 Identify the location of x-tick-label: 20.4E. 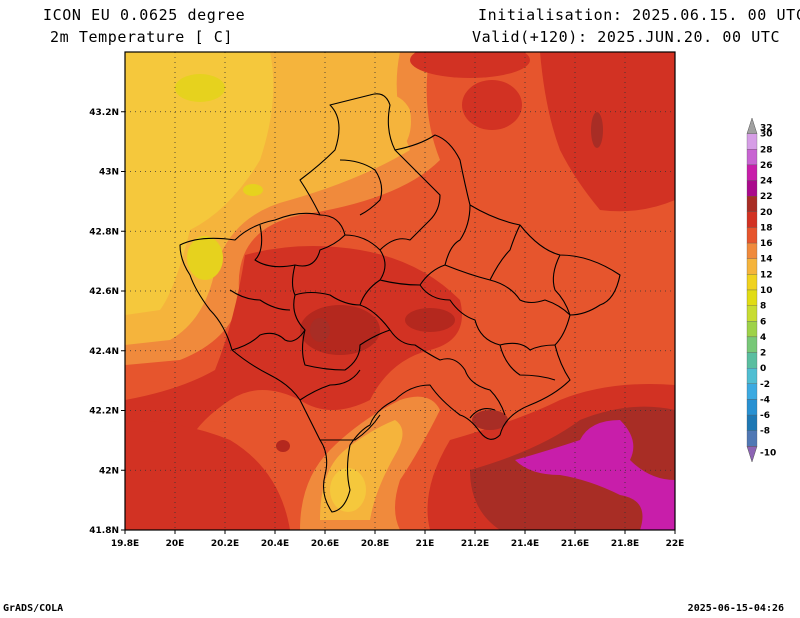
(275, 544).